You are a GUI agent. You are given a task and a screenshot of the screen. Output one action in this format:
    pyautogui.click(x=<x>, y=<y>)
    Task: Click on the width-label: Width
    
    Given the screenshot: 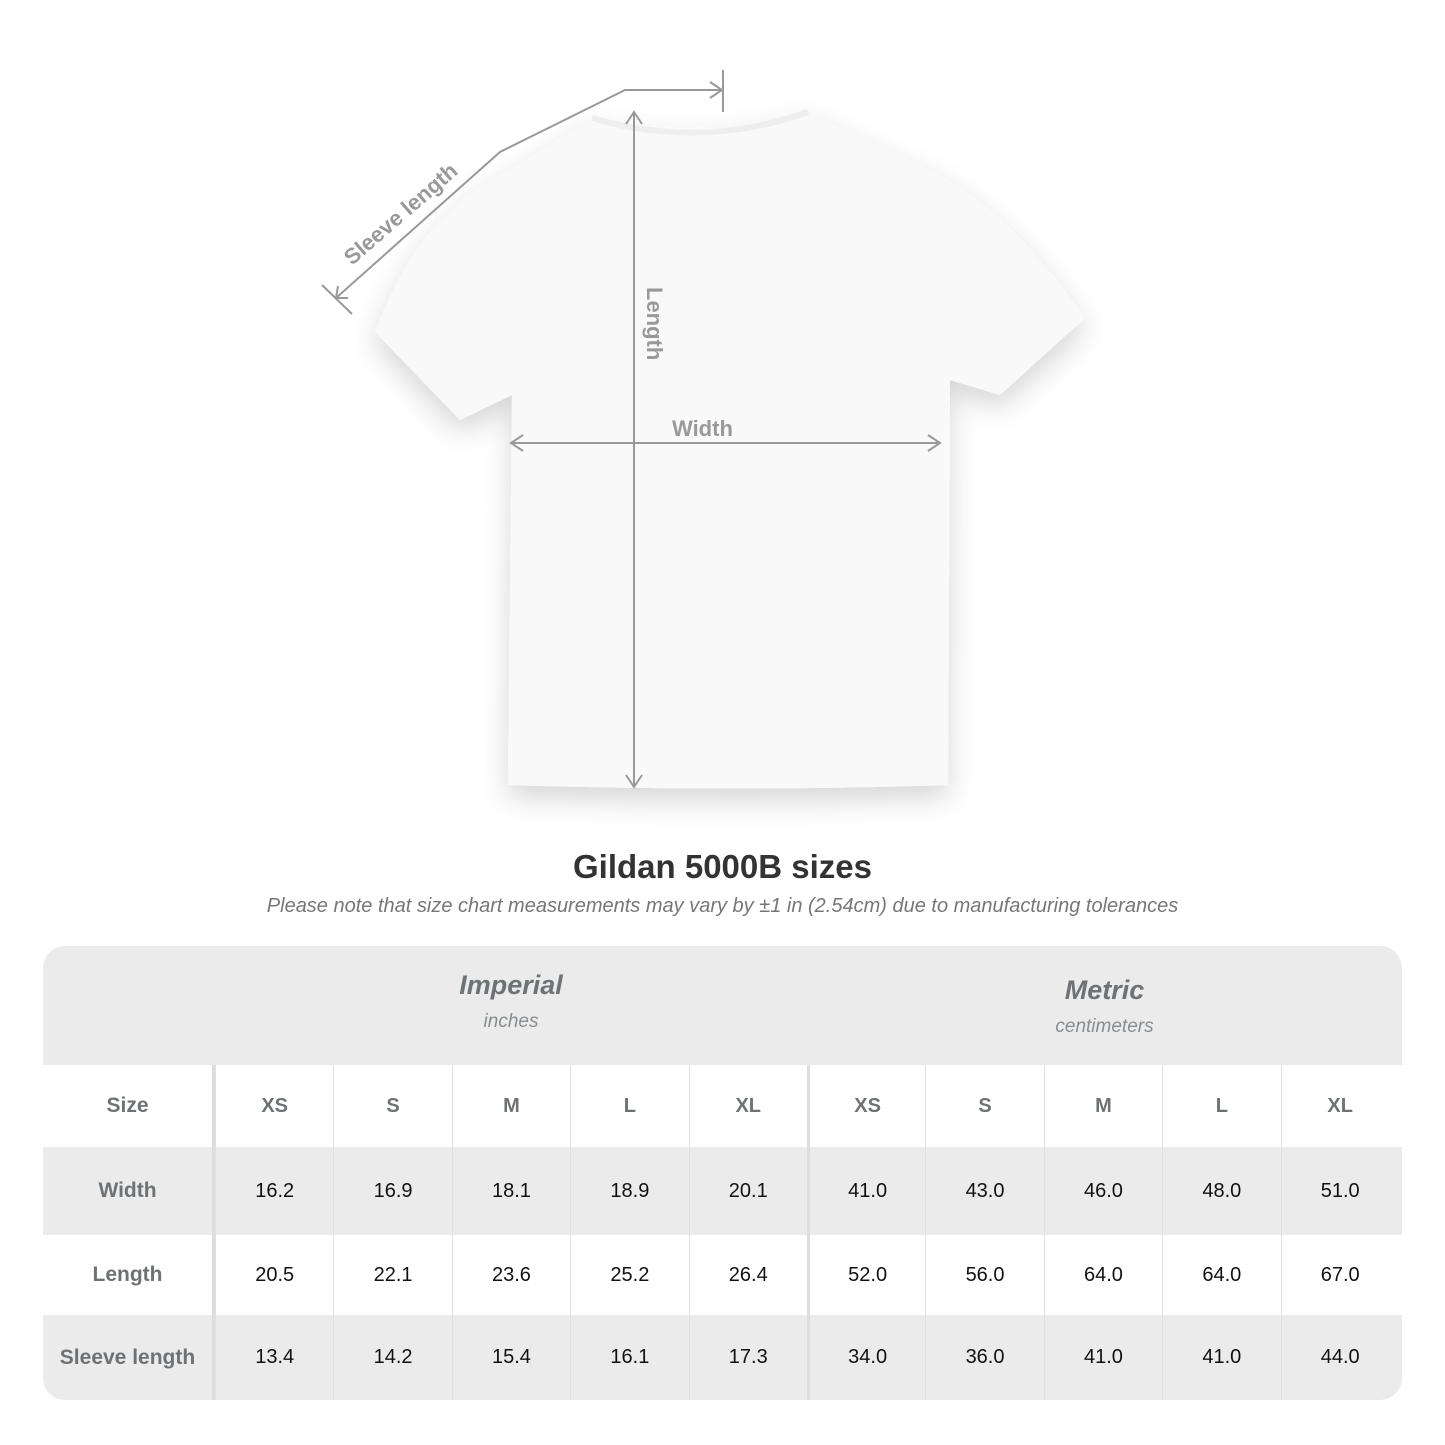 What is the action you would take?
    pyautogui.click(x=702, y=428)
    